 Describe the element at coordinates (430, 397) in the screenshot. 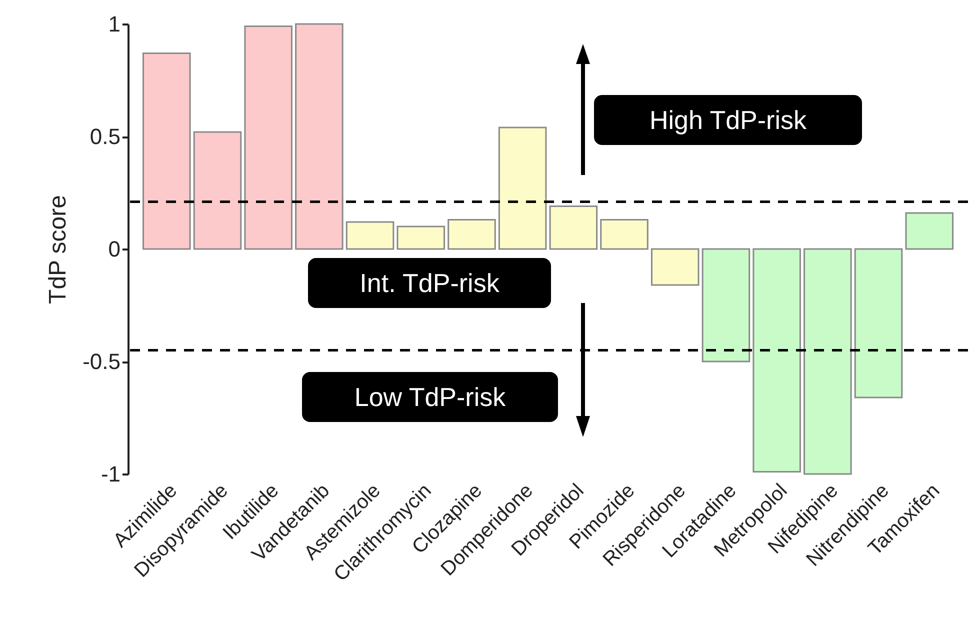

I see `label-box: Low TdP-risk` at that location.